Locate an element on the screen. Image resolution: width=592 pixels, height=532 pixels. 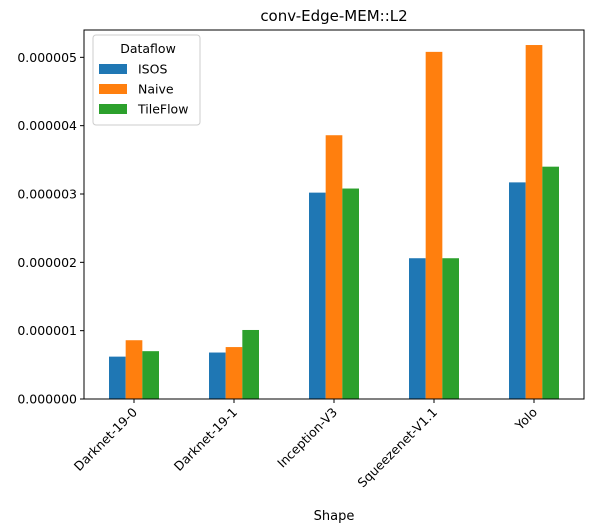
legend-title: Dataflow is located at coordinates (148, 48).